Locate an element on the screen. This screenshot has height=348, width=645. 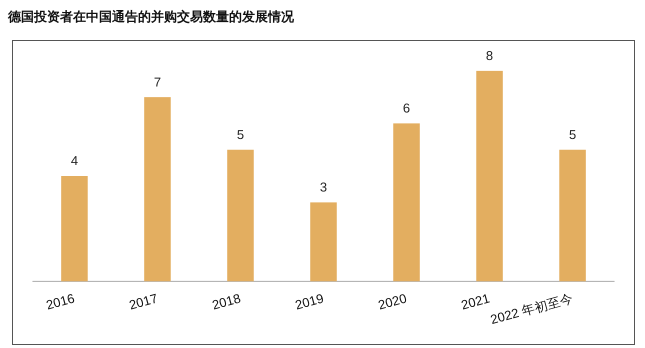
x-tick-label: 2021 is located at coordinates (476, 301).